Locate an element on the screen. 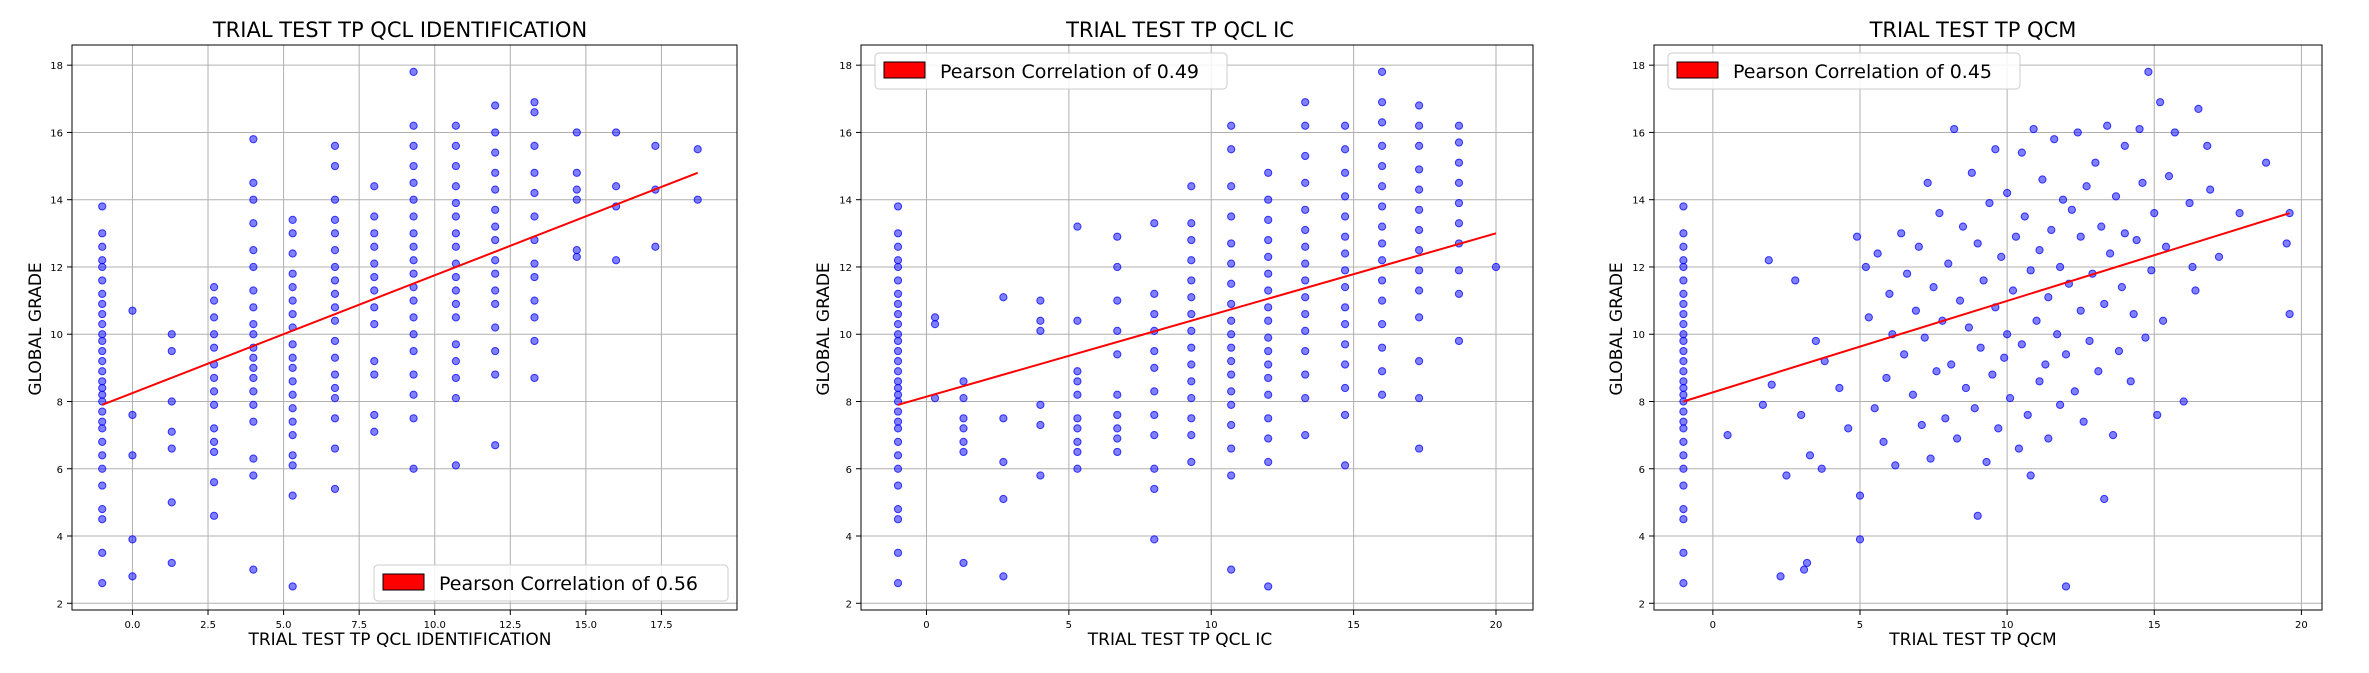 This screenshot has height=673, width=2369. fit-line-group is located at coordinates (1986, 307).